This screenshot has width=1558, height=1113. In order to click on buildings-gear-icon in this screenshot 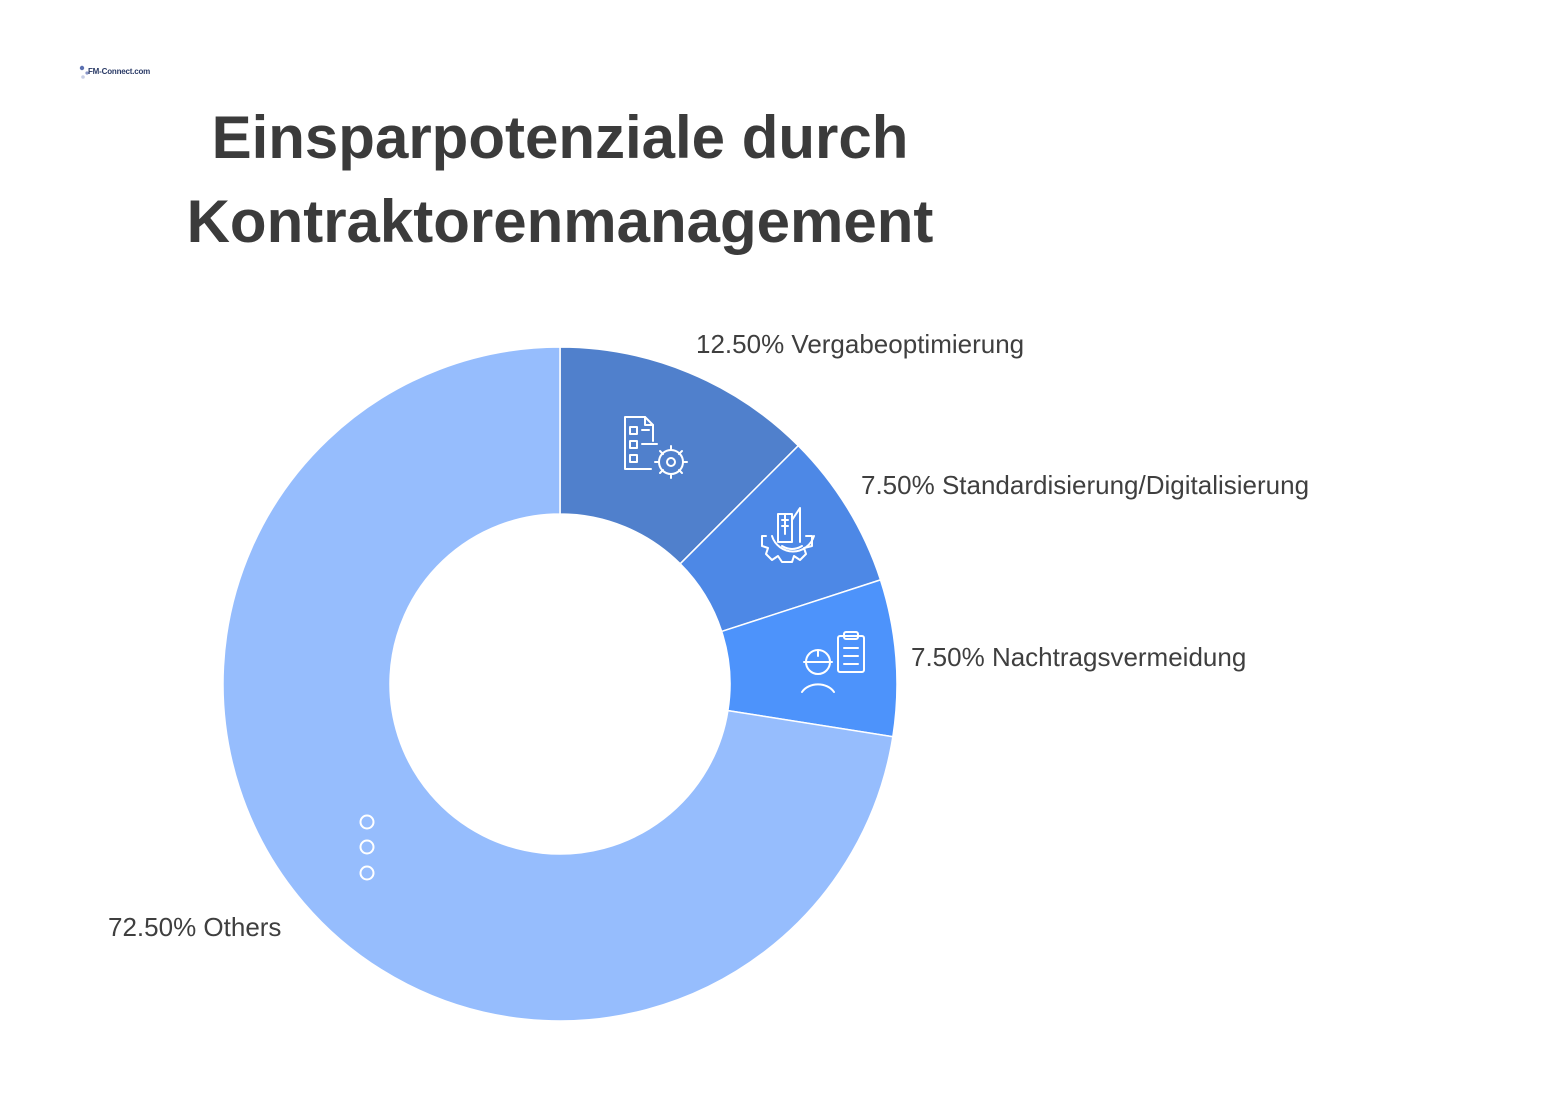, I will do `click(788, 535)`.